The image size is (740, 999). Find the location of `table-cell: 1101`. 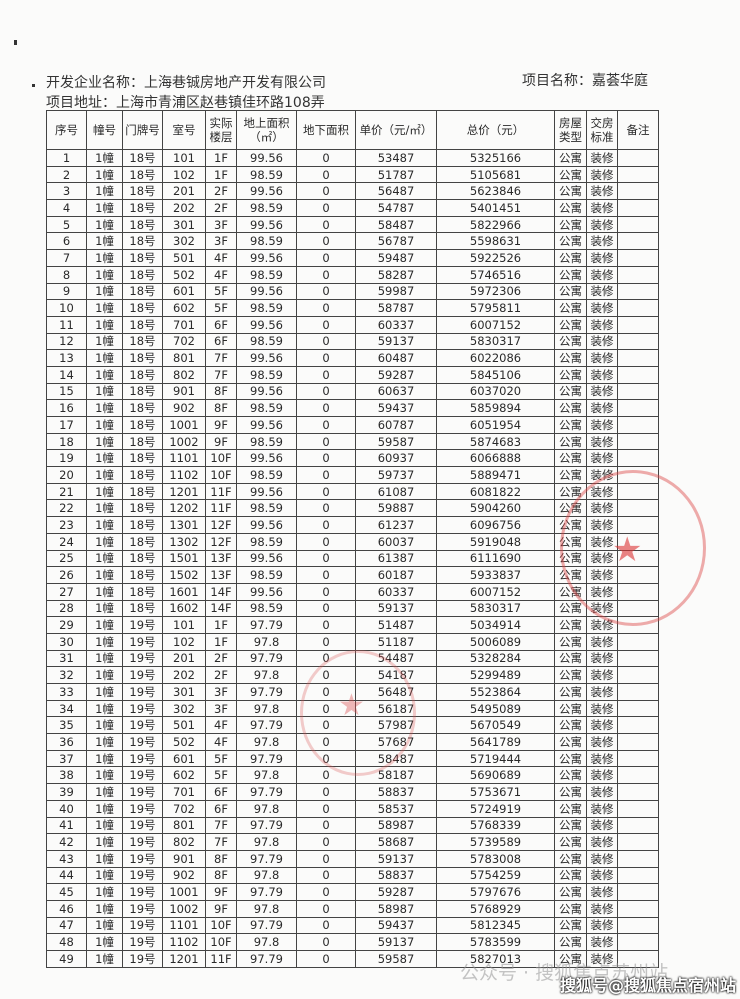

table-cell: 1101 is located at coordinates (184, 458).